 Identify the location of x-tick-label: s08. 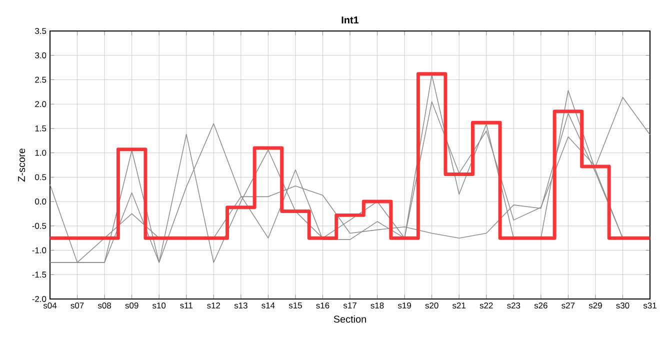
(105, 305).